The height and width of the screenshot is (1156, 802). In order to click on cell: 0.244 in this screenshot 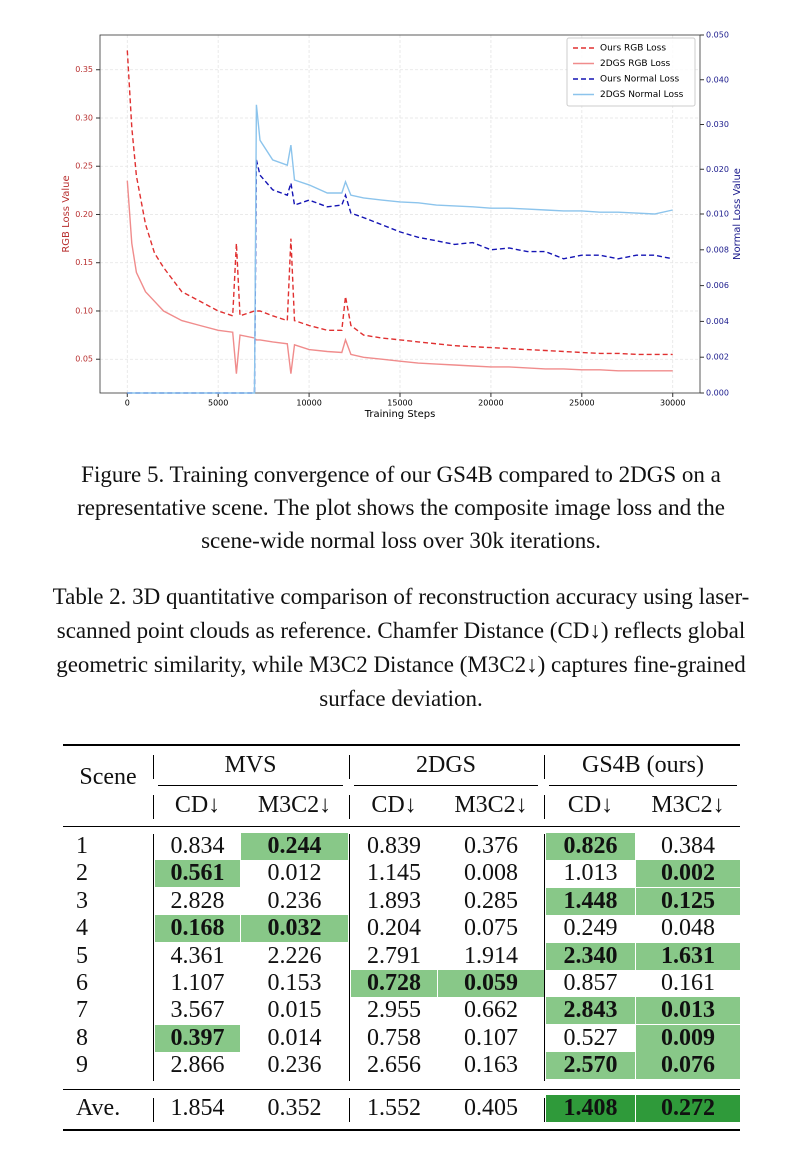, I will do `click(294, 846)`.